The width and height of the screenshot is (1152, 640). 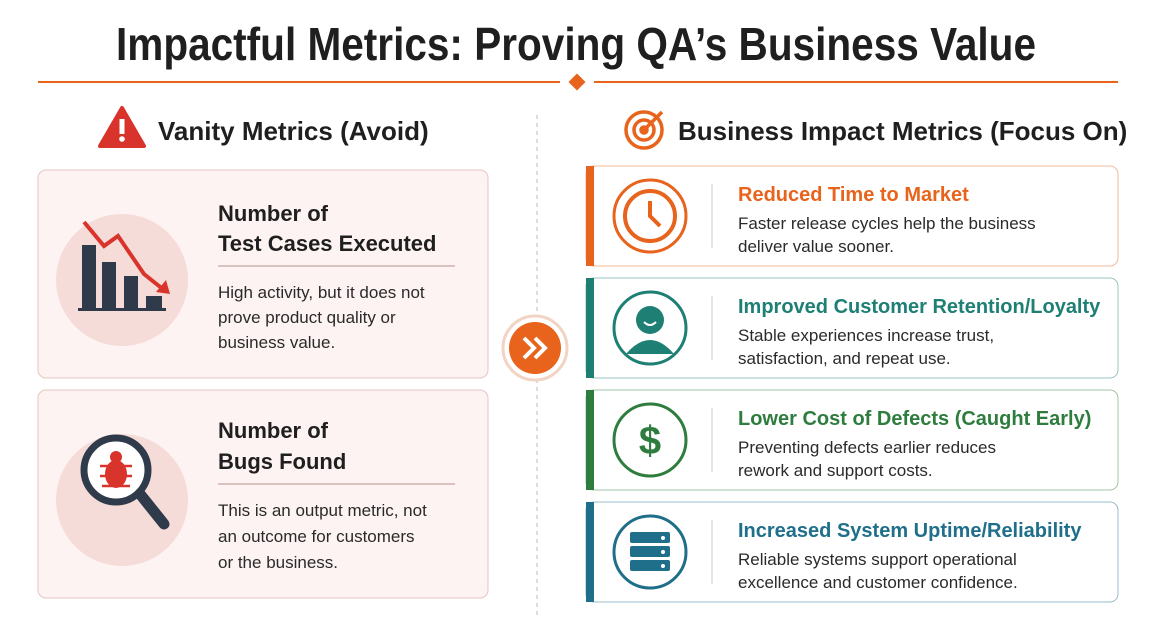 I want to click on card-title: Test Cases Executed, so click(x=327, y=243).